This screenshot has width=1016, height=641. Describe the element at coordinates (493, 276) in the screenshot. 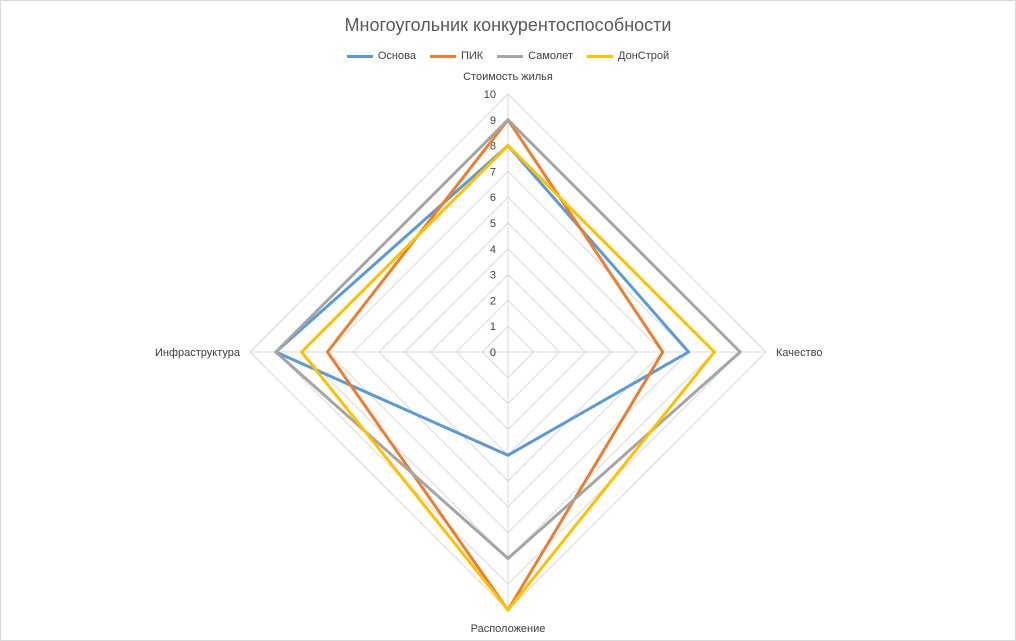

I see `tick-label: 3` at that location.